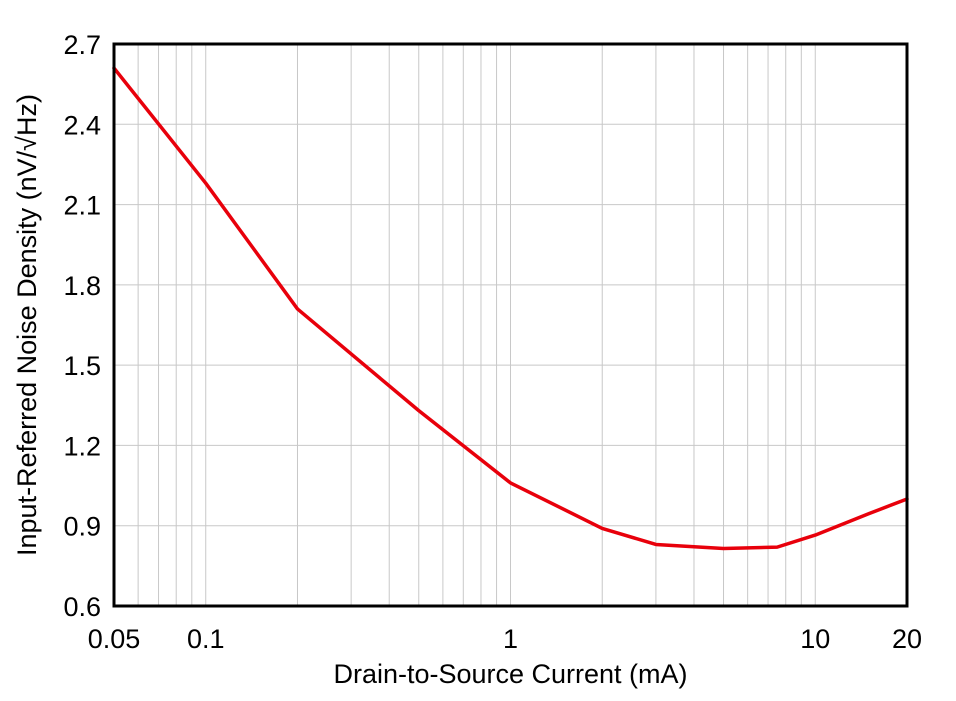  I want to click on y-tick-label: 0.9, so click(82, 527).